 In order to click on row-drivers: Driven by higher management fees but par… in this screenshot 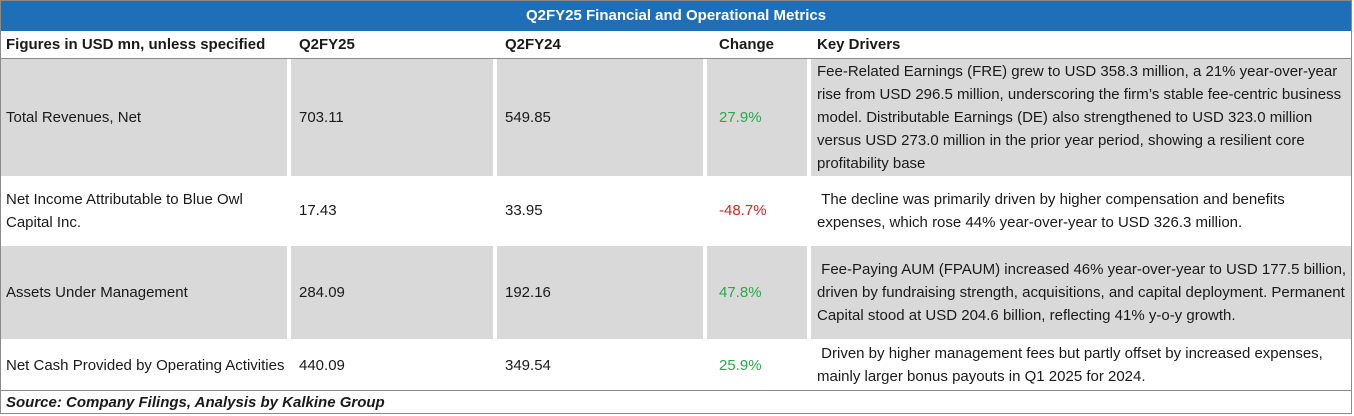, I will do `click(1072, 365)`.